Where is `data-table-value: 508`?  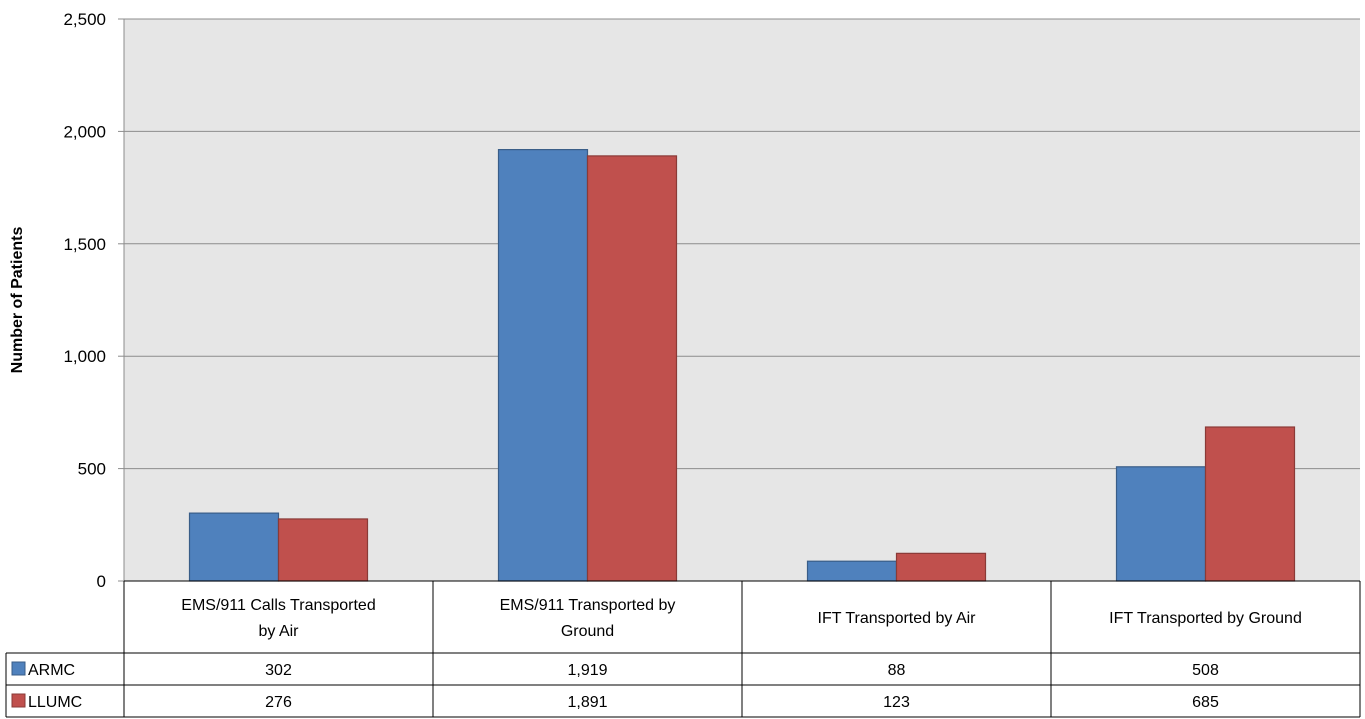 data-table-value: 508 is located at coordinates (1205, 670).